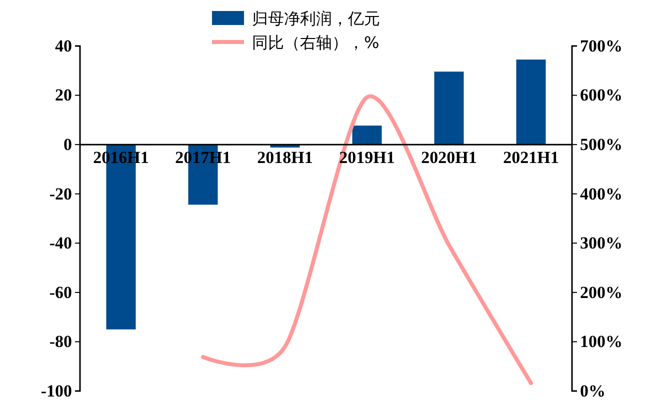  What do you see at coordinates (601, 342) in the screenshot?
I see `y2-tick-label: 100%` at bounding box center [601, 342].